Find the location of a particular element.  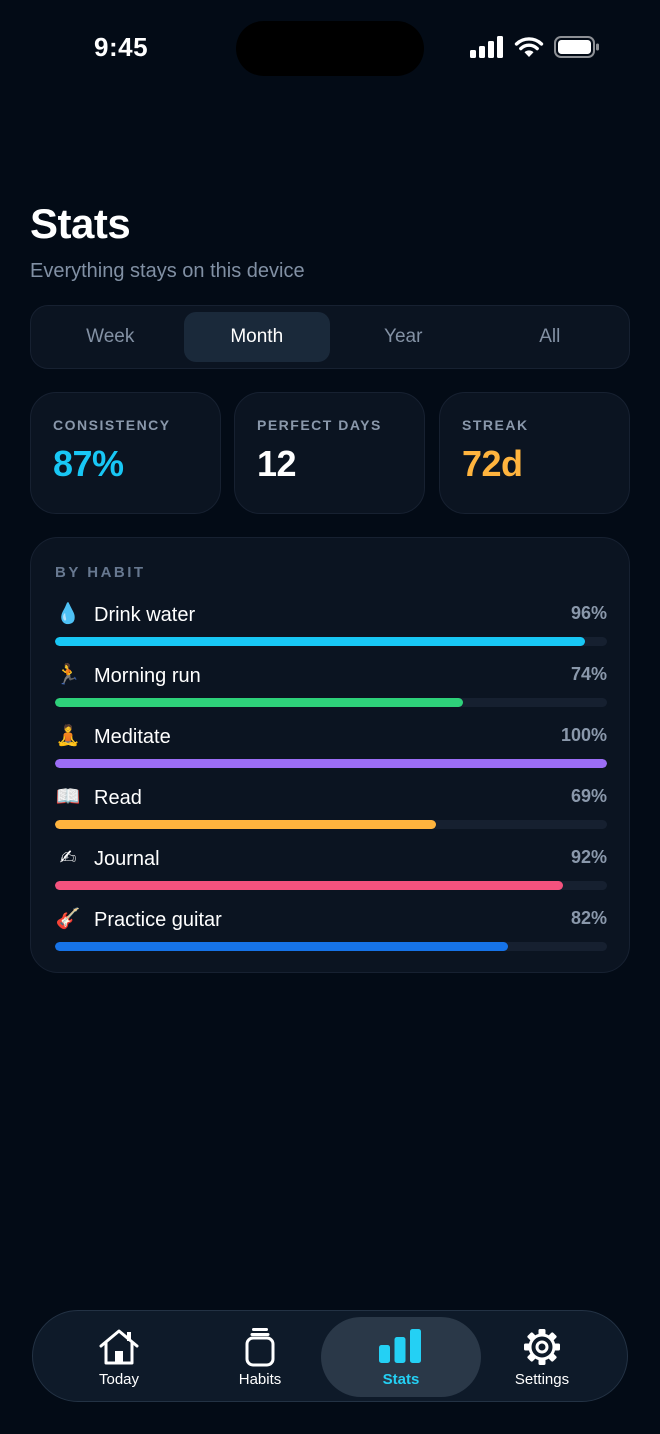

period-tab-week: Week is located at coordinates (110, 336).